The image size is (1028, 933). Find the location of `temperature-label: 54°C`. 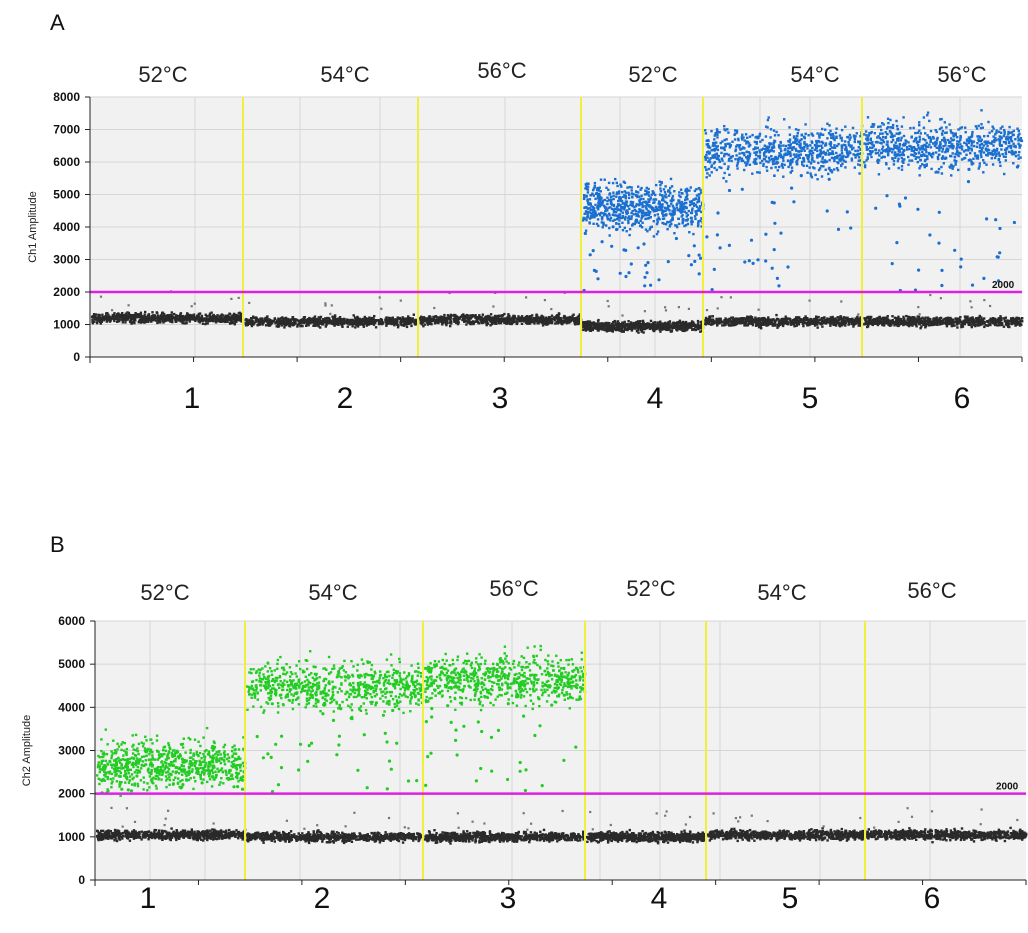

temperature-label: 54°C is located at coordinates (345, 74).